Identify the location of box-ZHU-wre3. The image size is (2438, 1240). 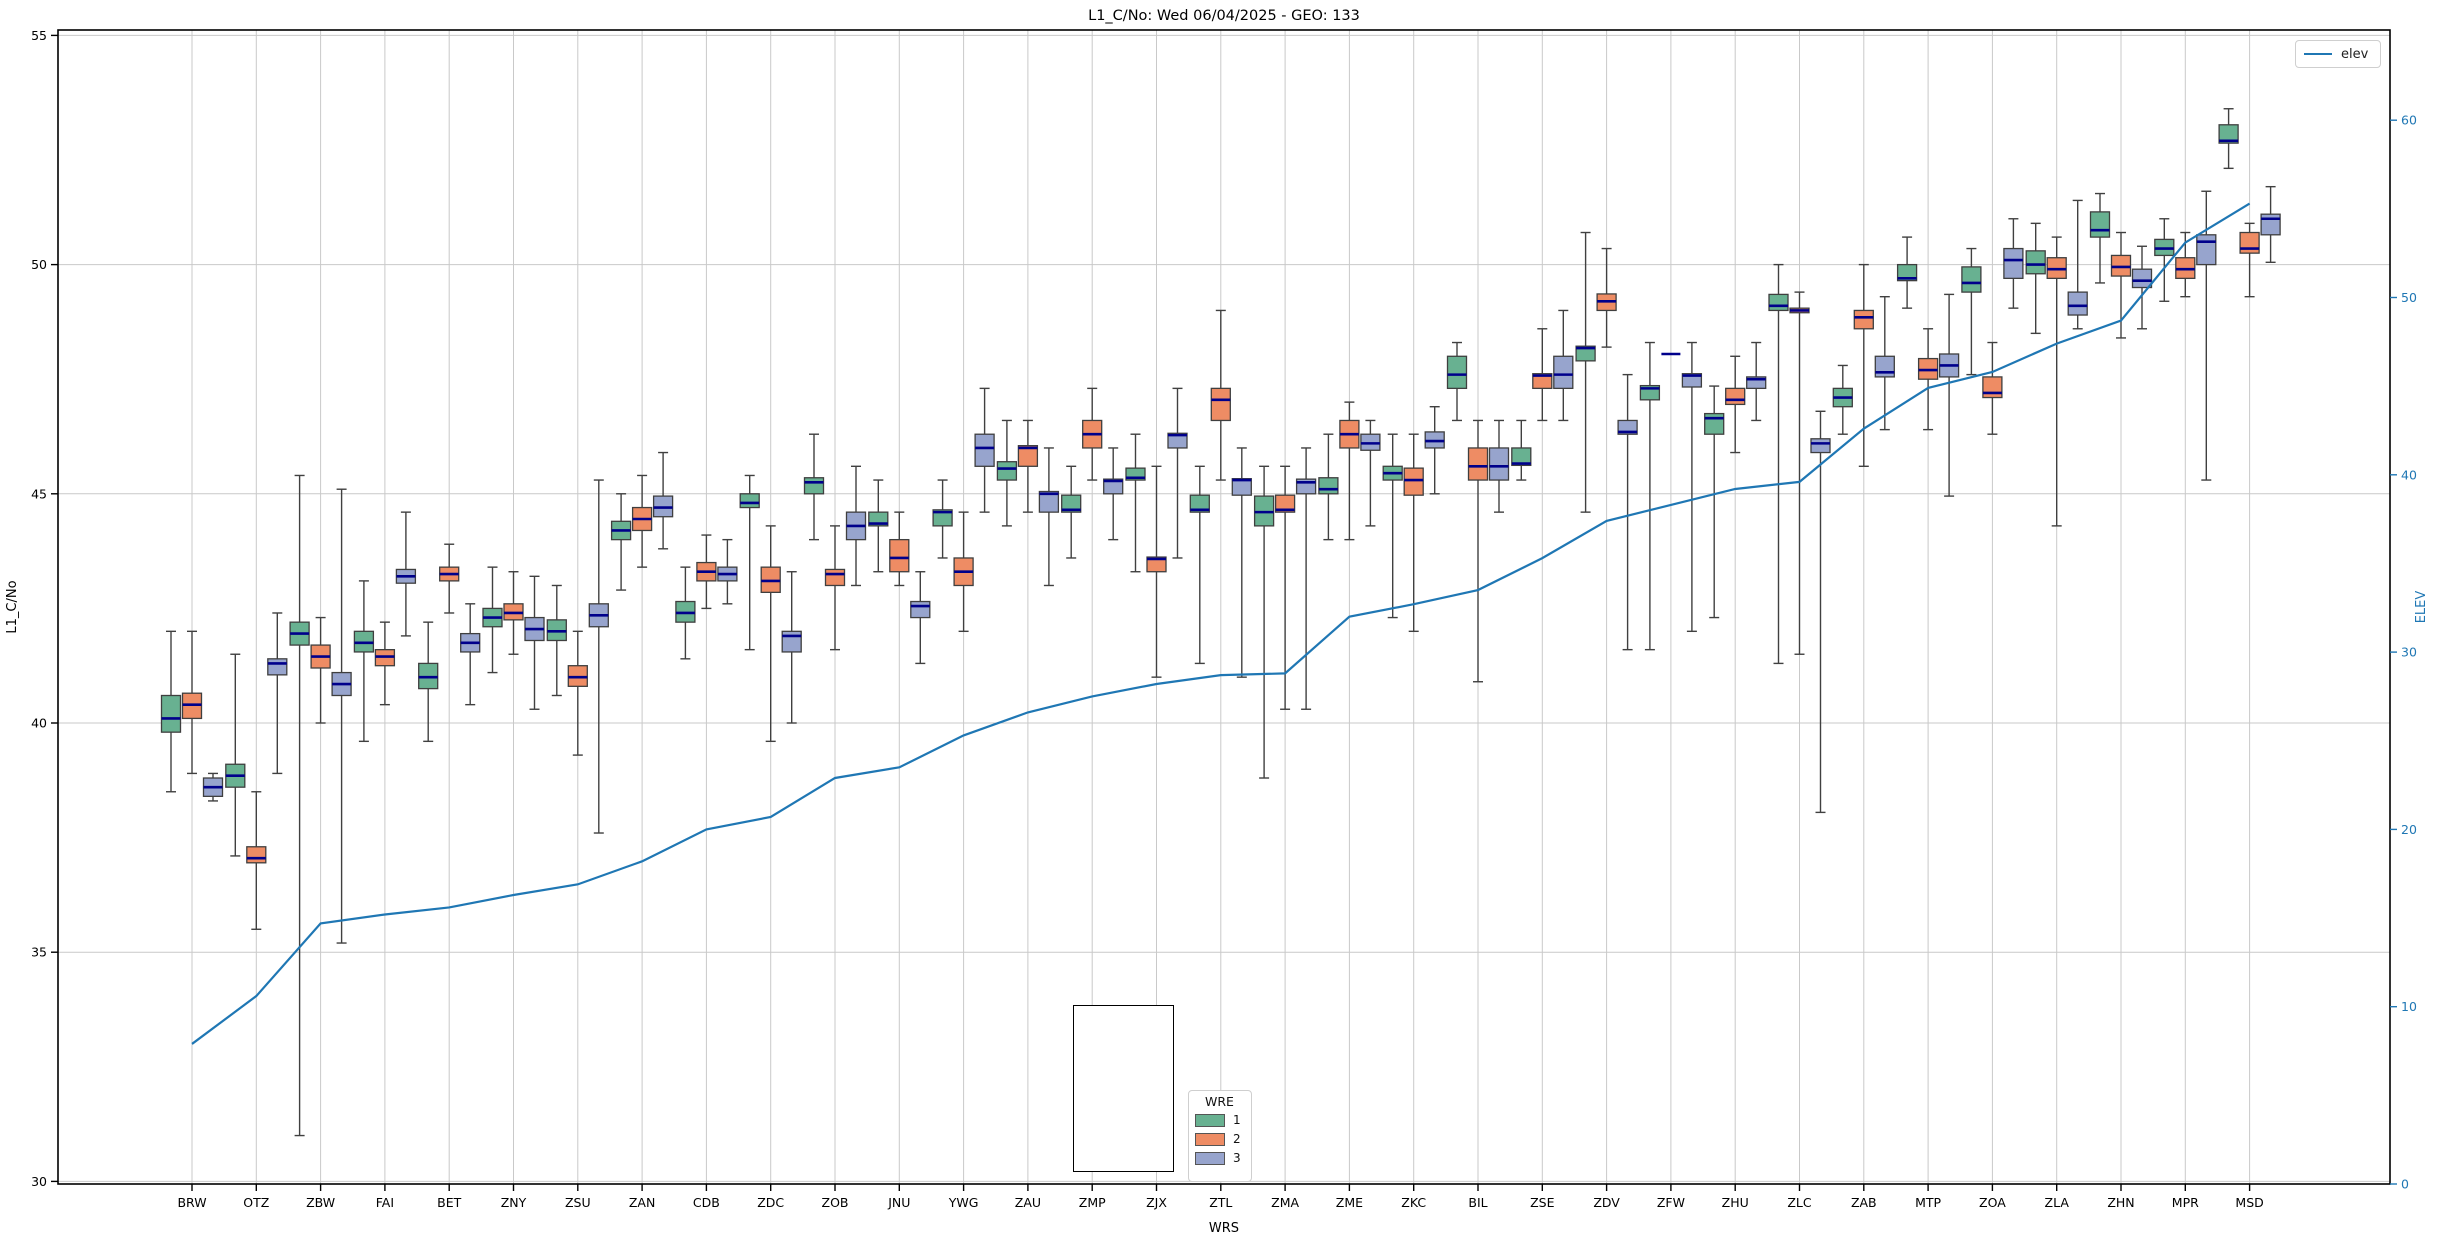
(1756, 381).